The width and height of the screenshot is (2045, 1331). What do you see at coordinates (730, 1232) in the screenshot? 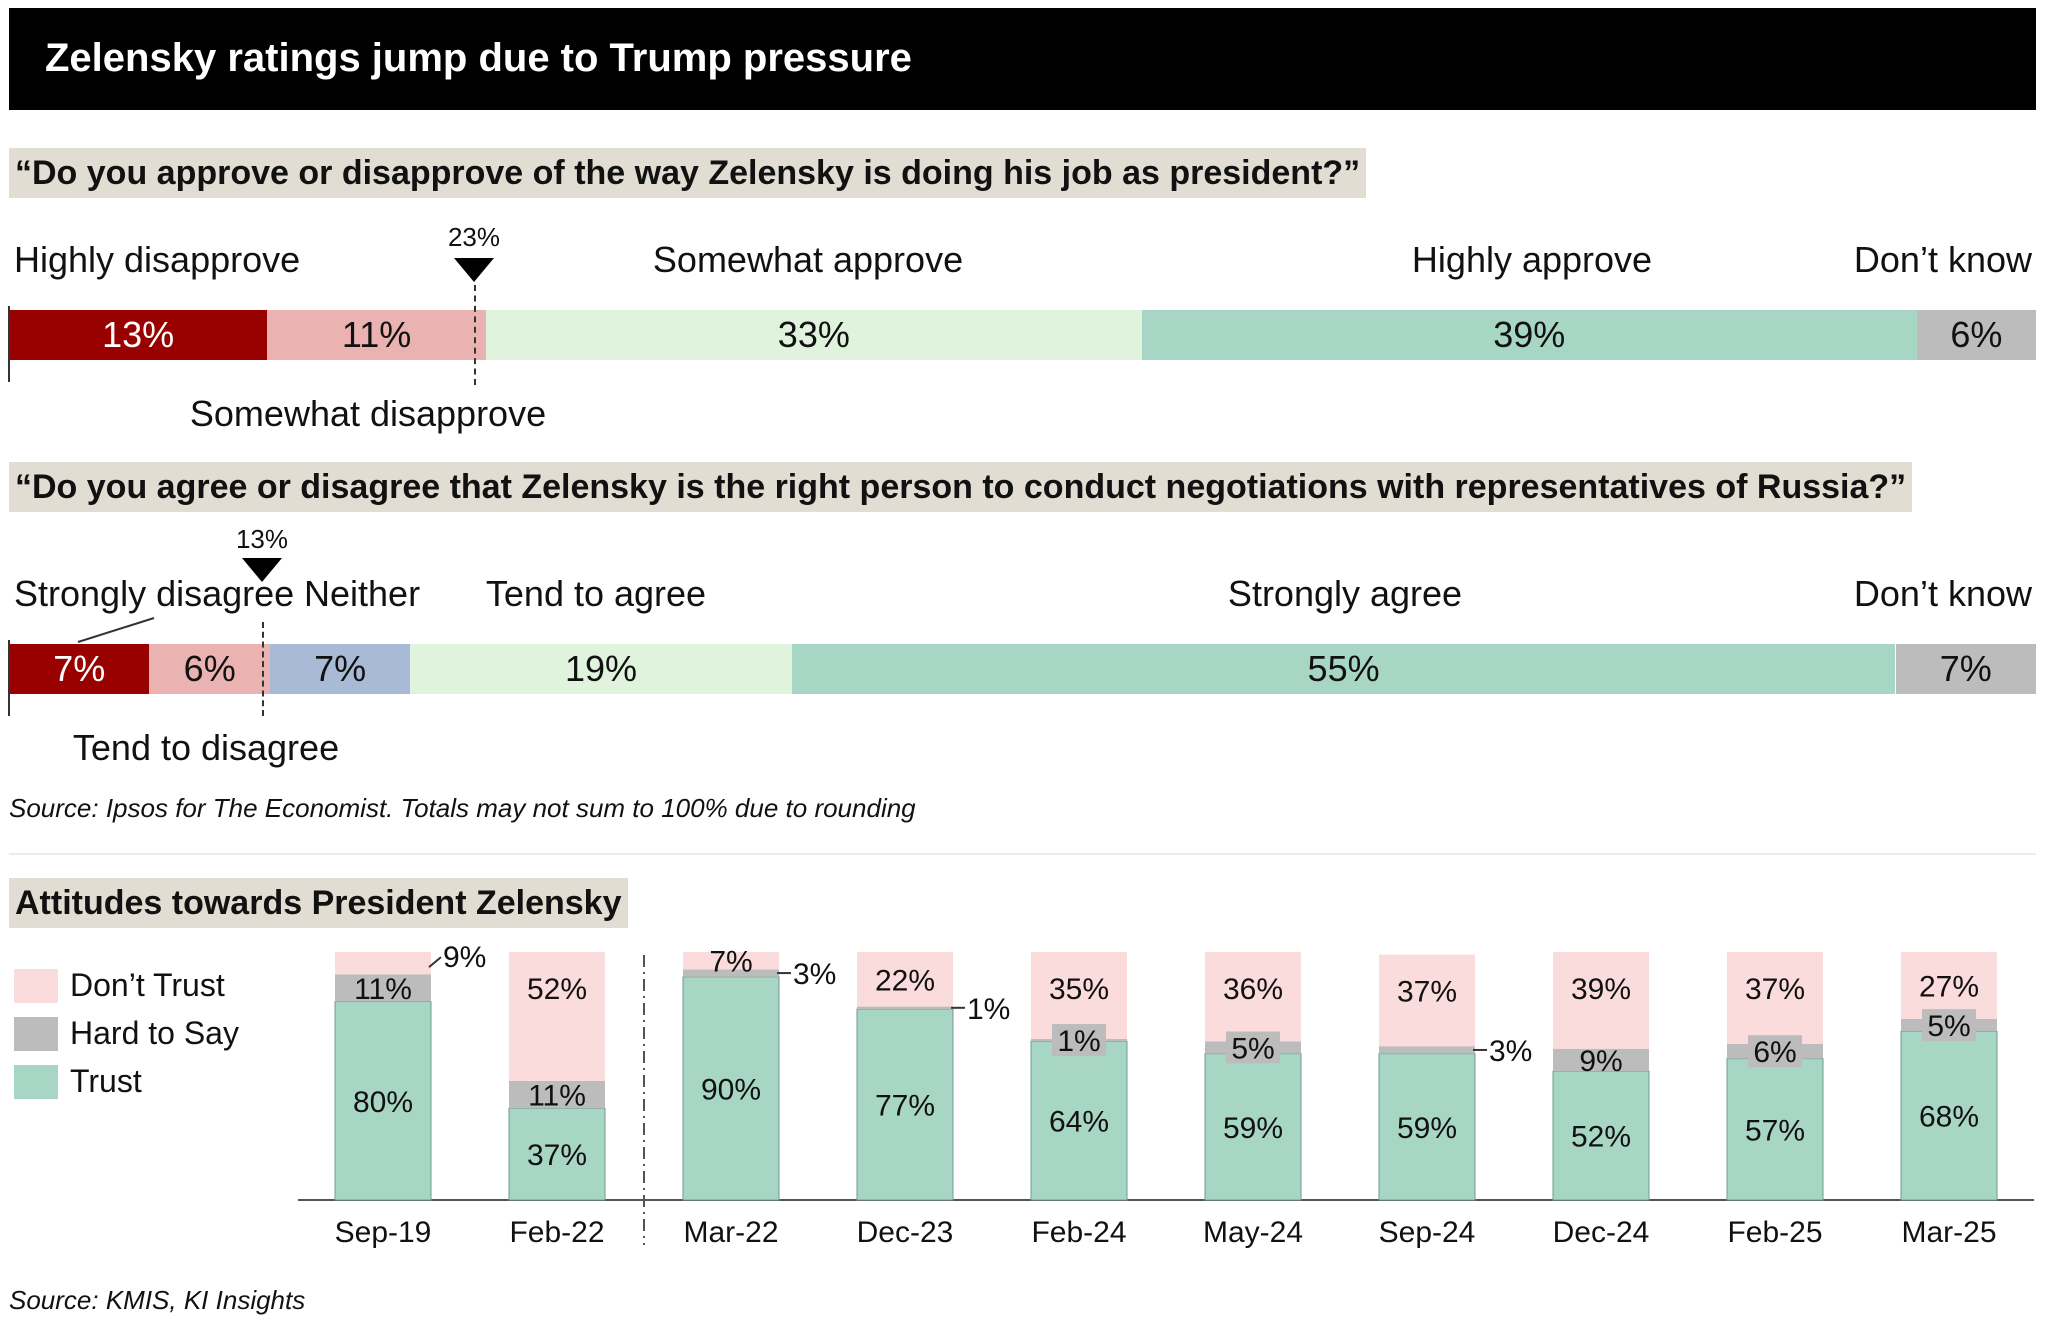
I see `x-tick-label: Mar-22` at bounding box center [730, 1232].